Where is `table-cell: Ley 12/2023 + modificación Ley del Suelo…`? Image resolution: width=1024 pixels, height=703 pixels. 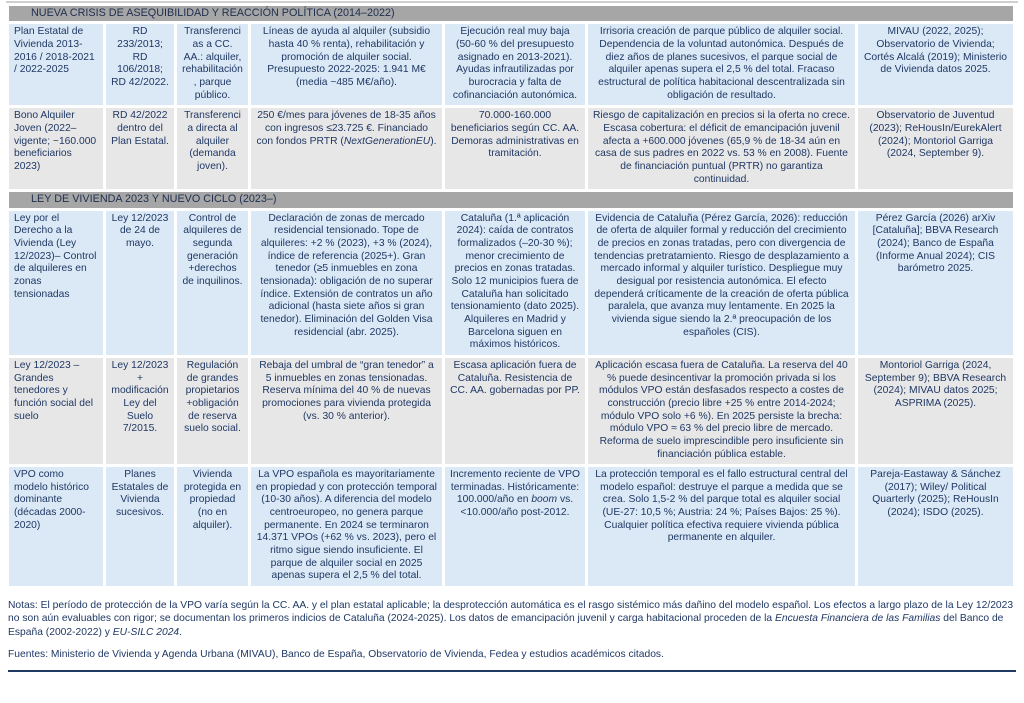
table-cell: Ley 12/2023 + modificación Ley del Suelo… is located at coordinates (140, 411).